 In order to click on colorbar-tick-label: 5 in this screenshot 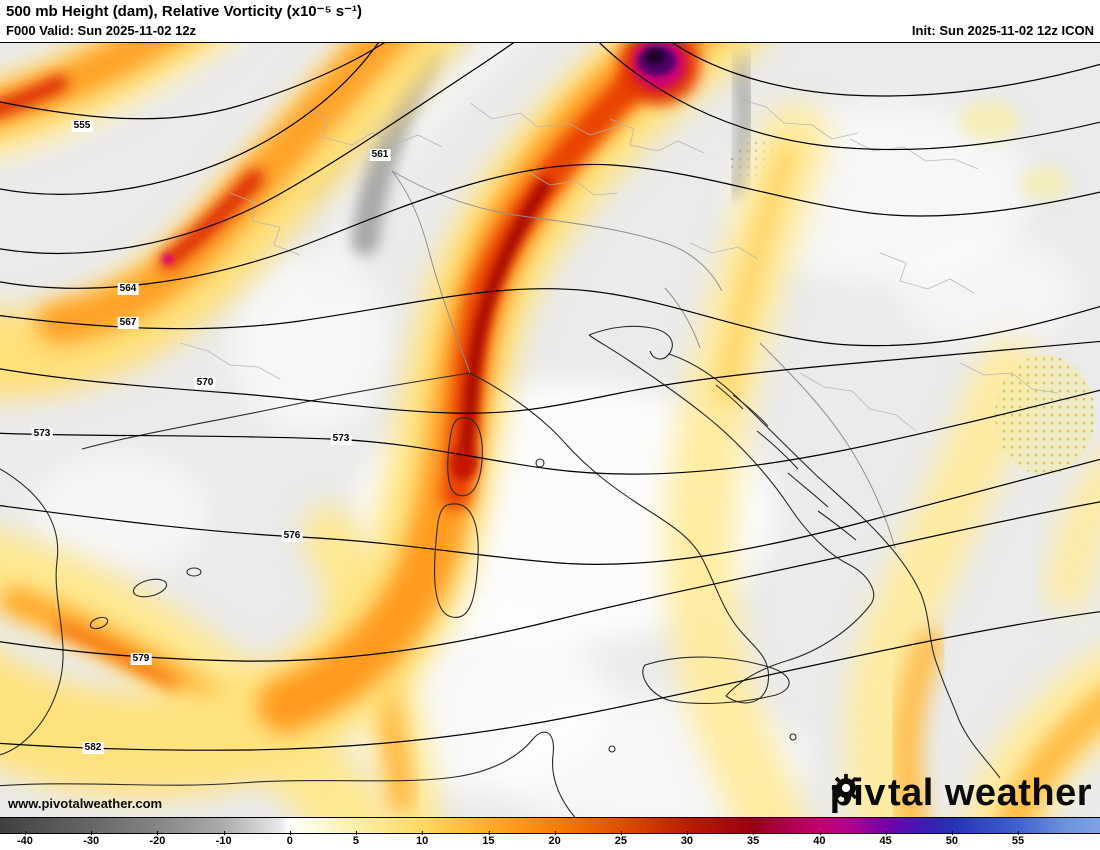, I will do `click(356, 839)`.